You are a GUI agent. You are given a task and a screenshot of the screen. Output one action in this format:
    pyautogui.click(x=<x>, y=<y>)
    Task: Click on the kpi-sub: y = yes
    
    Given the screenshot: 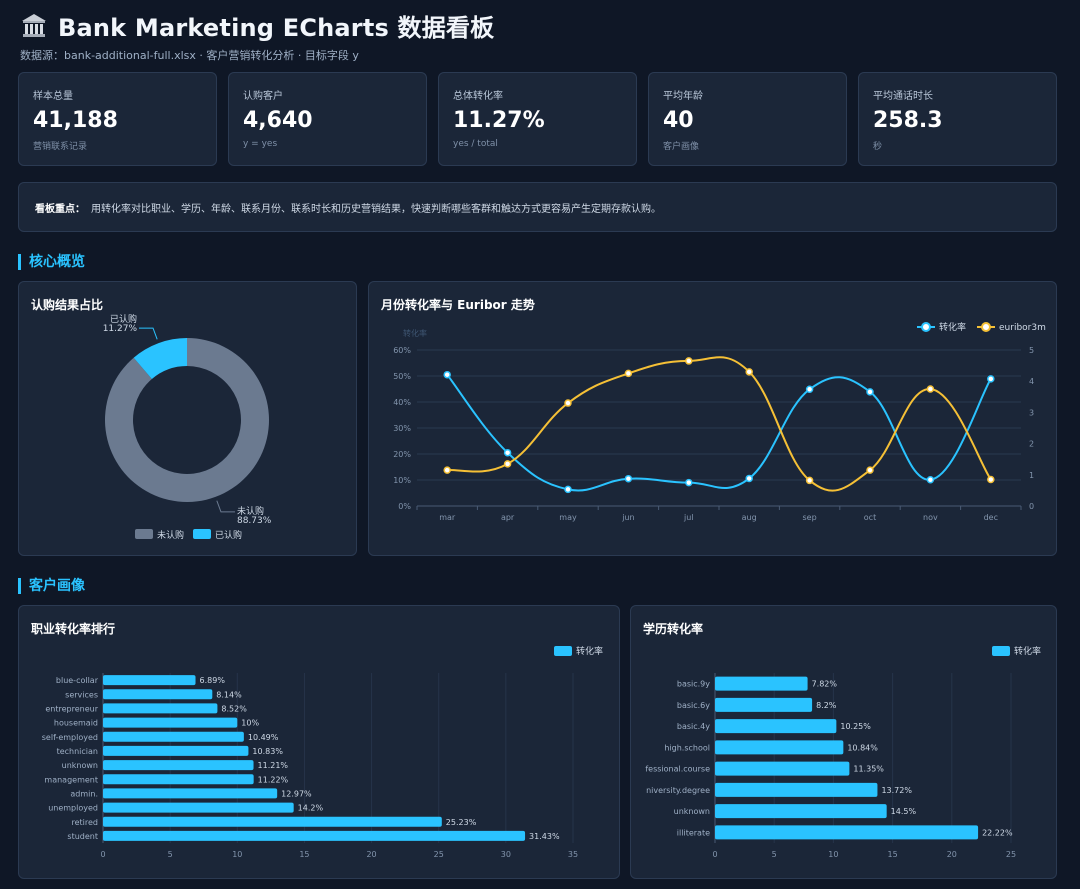 What is the action you would take?
    pyautogui.click(x=260, y=144)
    